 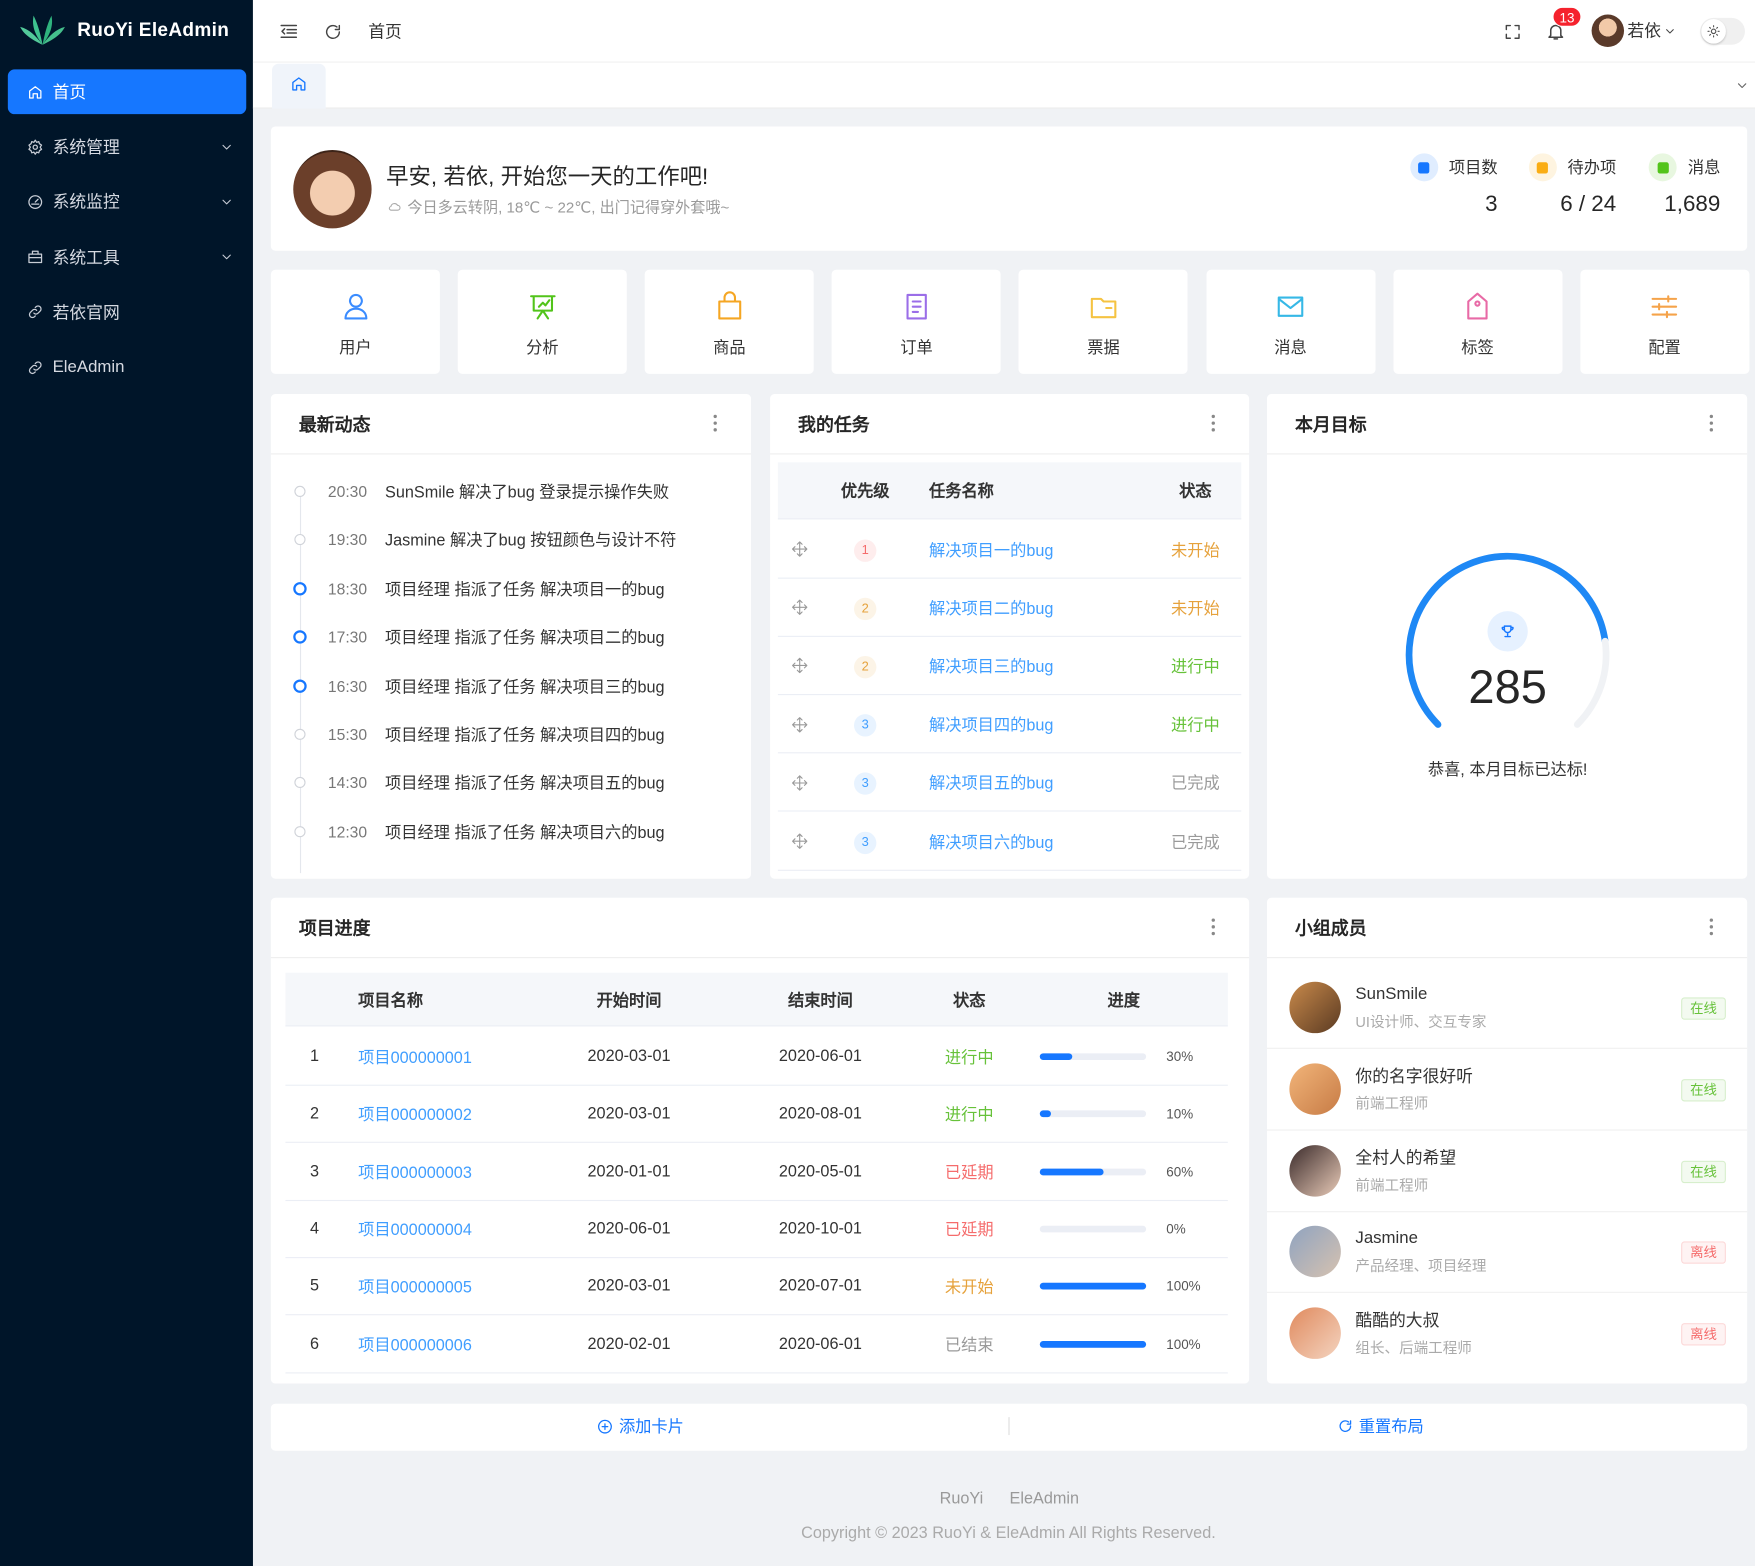 What do you see at coordinates (991, 550) in the screenshot?
I see `task-name: 解决项目一的bug` at bounding box center [991, 550].